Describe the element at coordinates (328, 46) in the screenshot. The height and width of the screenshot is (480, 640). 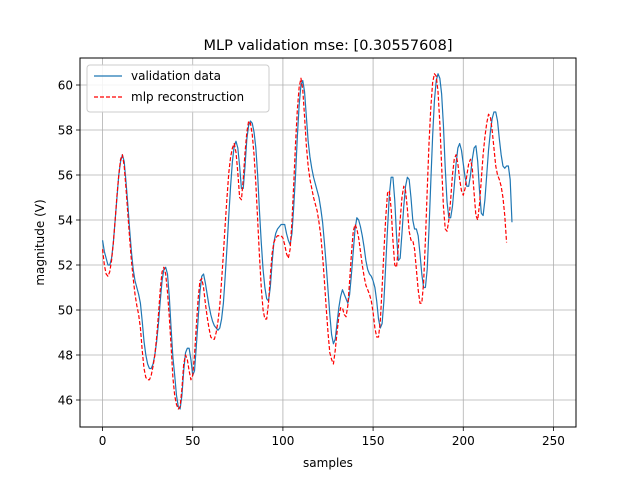
I see `chart-title: MLP validation mse: [0.30557608]` at that location.